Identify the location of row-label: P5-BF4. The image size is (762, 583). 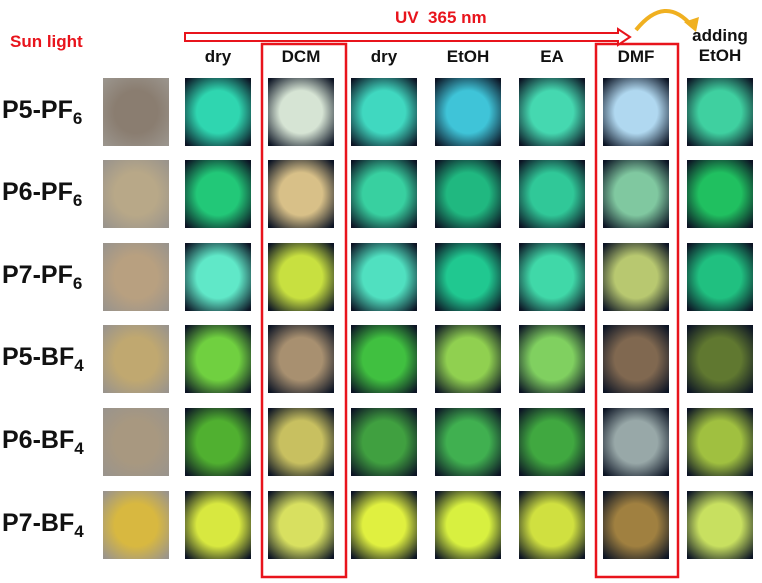
(43, 359).